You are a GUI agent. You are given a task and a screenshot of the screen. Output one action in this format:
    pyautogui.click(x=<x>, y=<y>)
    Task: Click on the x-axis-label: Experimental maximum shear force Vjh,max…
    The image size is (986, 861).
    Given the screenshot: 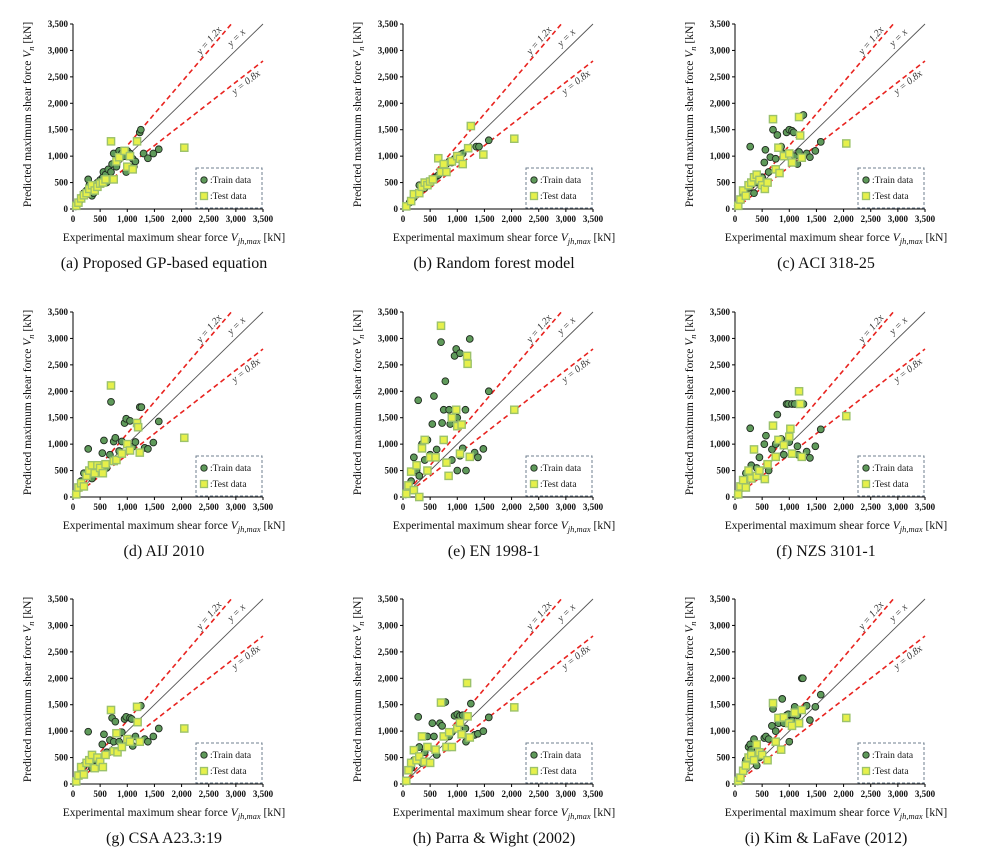 What is the action you would take?
    pyautogui.click(x=504, y=239)
    